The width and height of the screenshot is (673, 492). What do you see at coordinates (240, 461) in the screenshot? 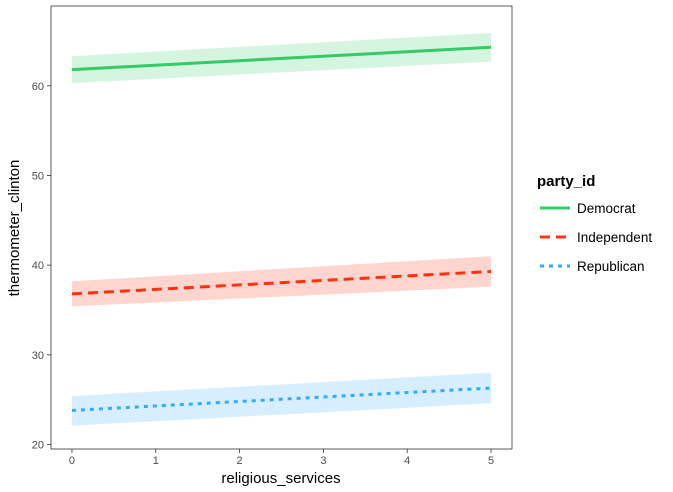
I see `x-tick-label: 2` at bounding box center [240, 461].